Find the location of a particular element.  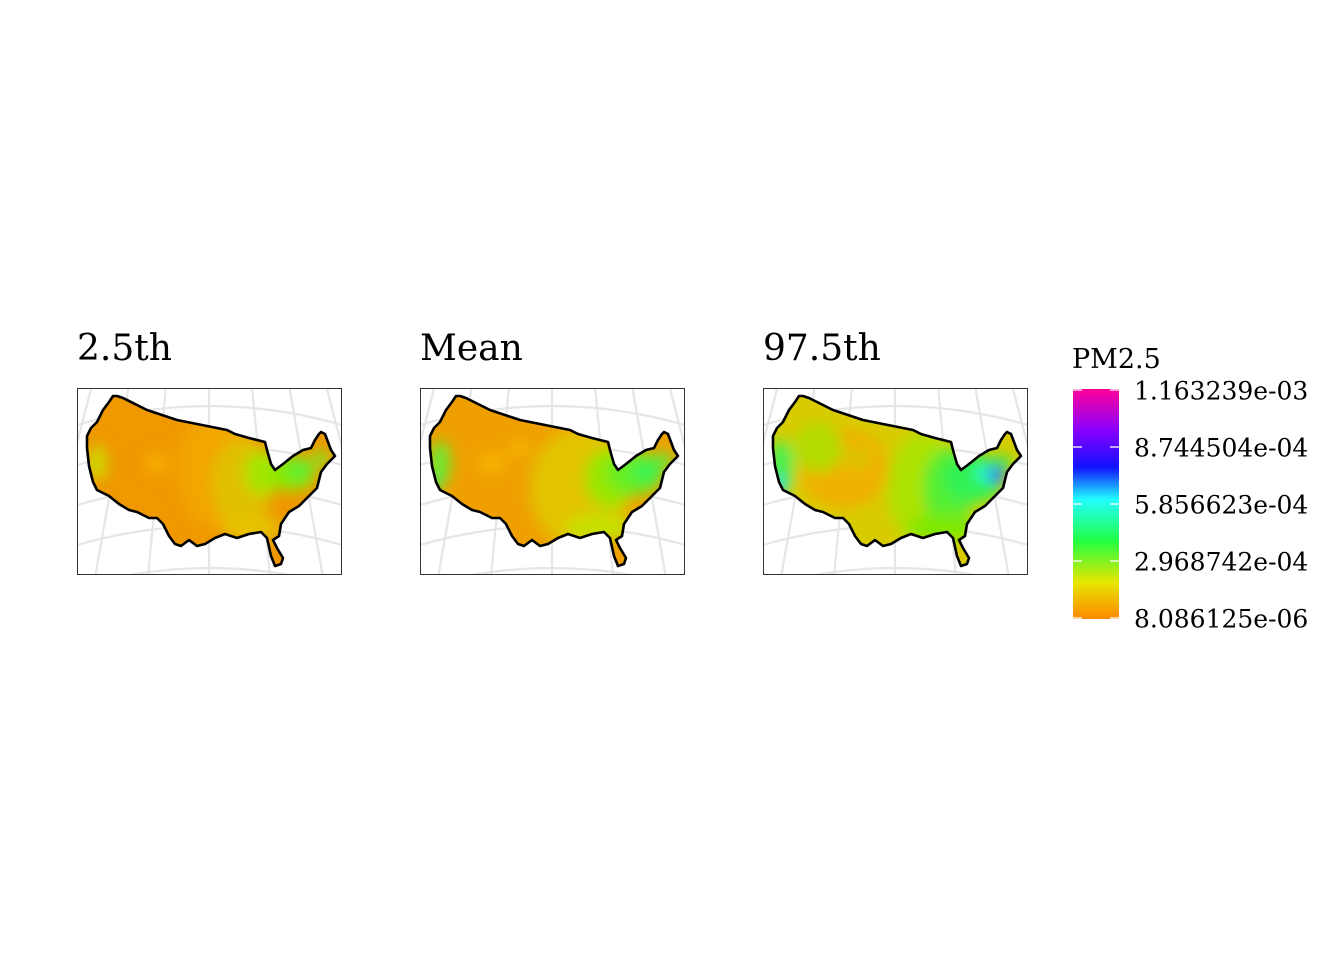

legend-title: PM2.5 is located at coordinates (1116, 359).